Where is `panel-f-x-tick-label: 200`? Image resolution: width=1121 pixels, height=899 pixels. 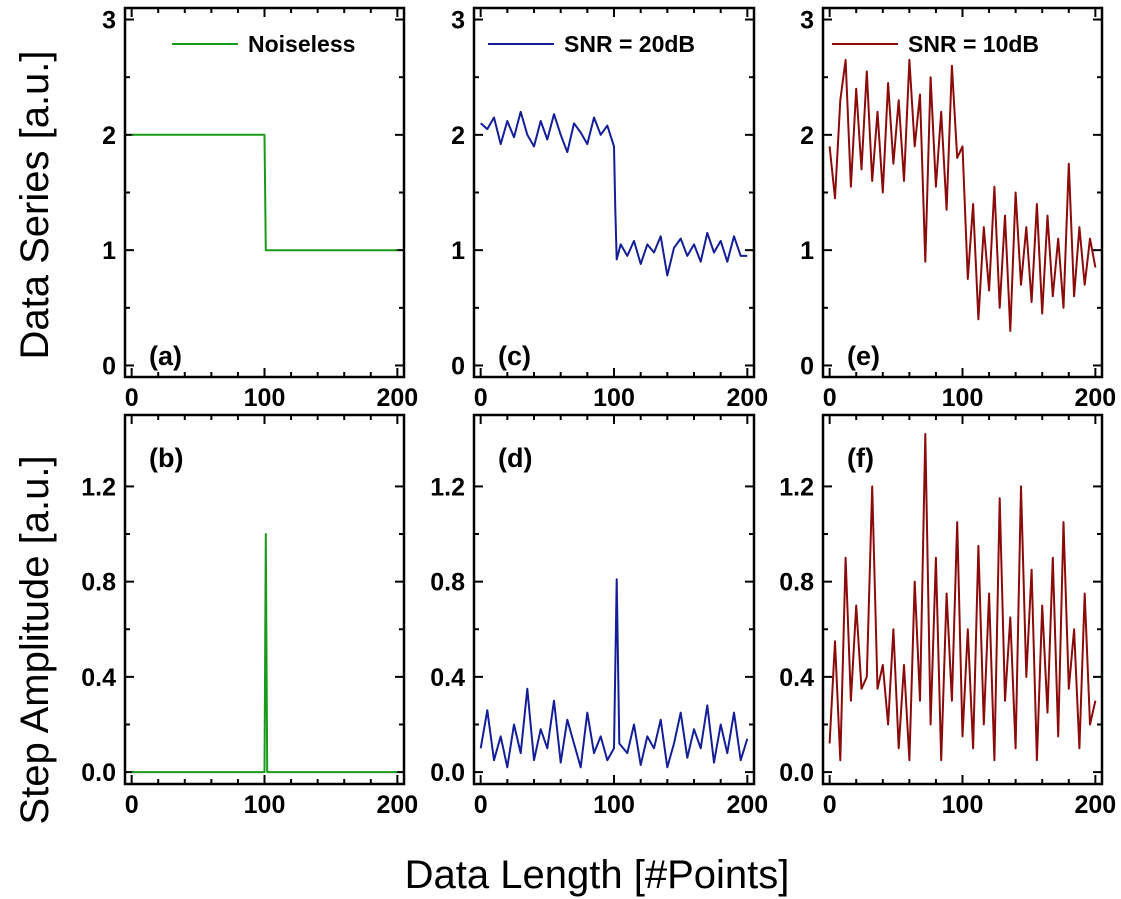 panel-f-x-tick-label: 200 is located at coordinates (1095, 805).